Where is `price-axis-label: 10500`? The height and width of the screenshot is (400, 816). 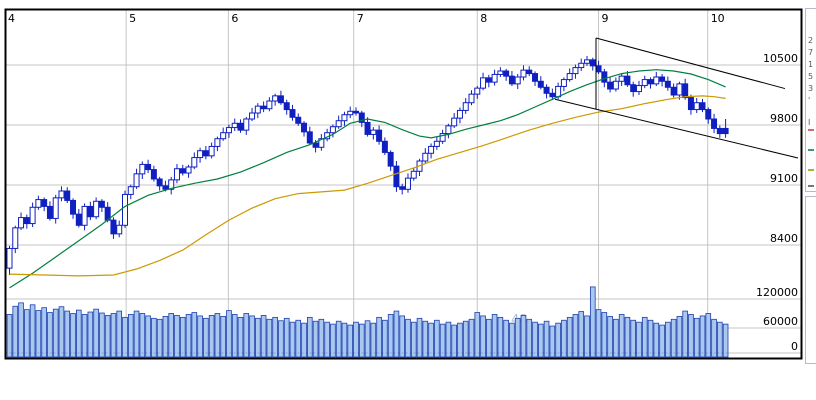
price-axis-label: 10500 is located at coordinates (780, 58).